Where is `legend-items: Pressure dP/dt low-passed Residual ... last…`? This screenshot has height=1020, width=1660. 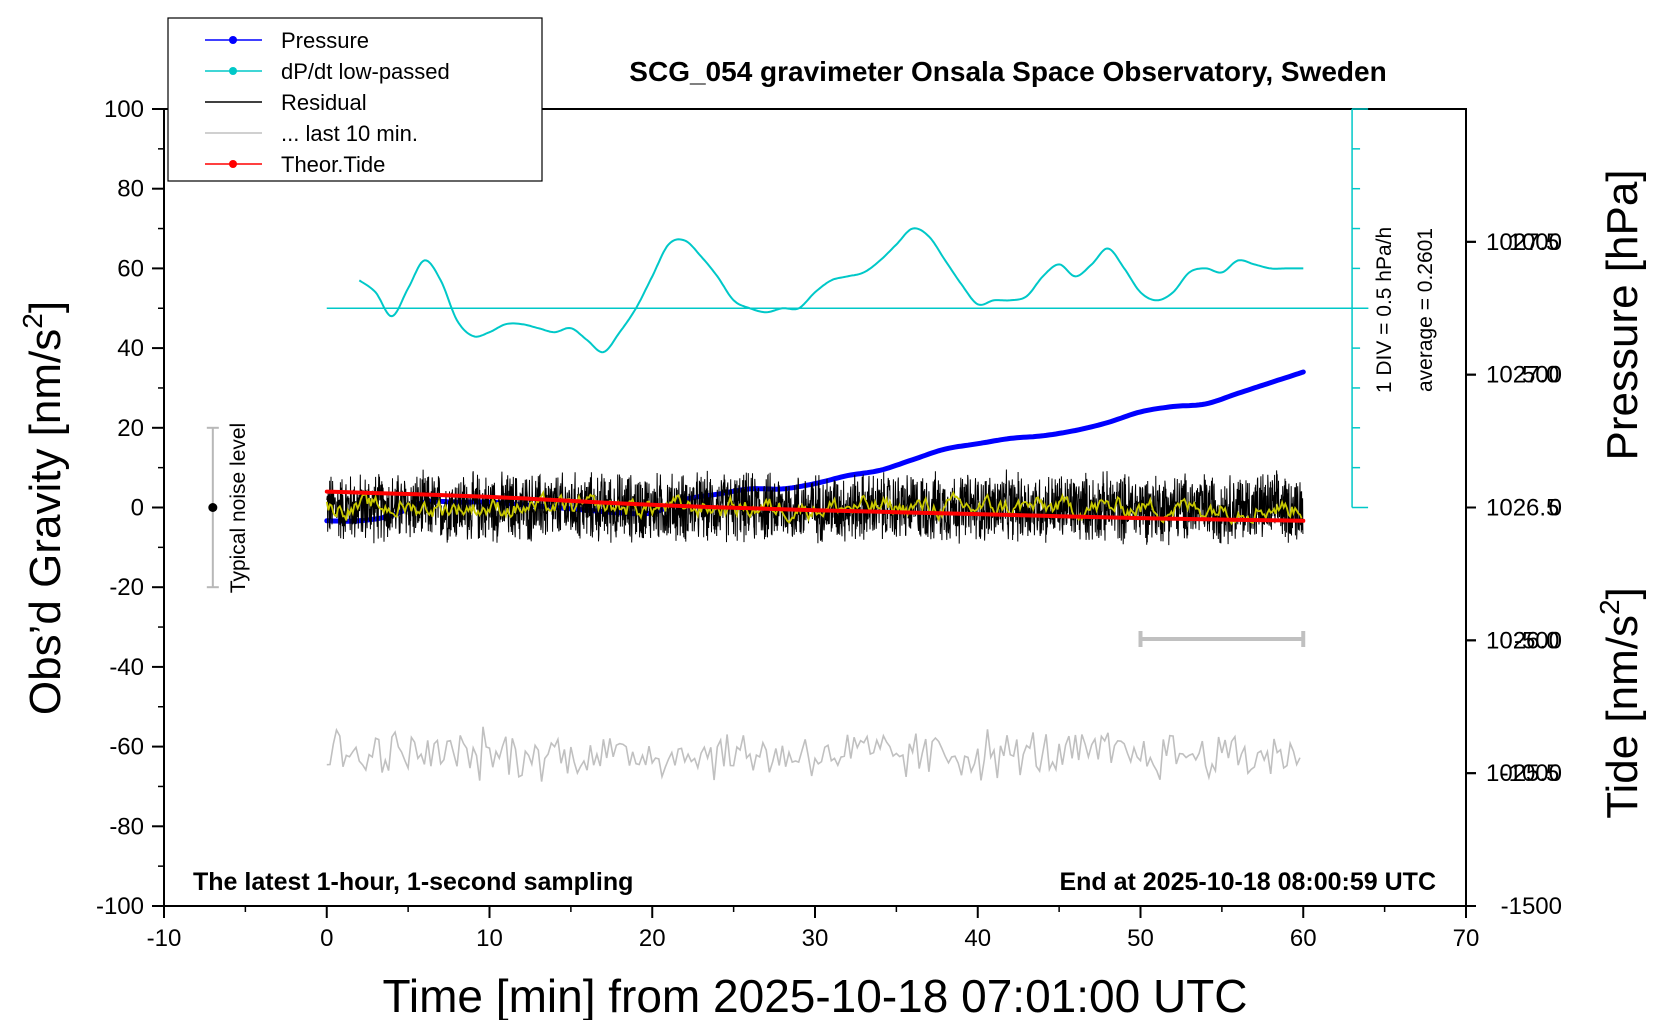
legend-items: Pressure dP/dt low-passed Residual ... last… is located at coordinates (327, 102).